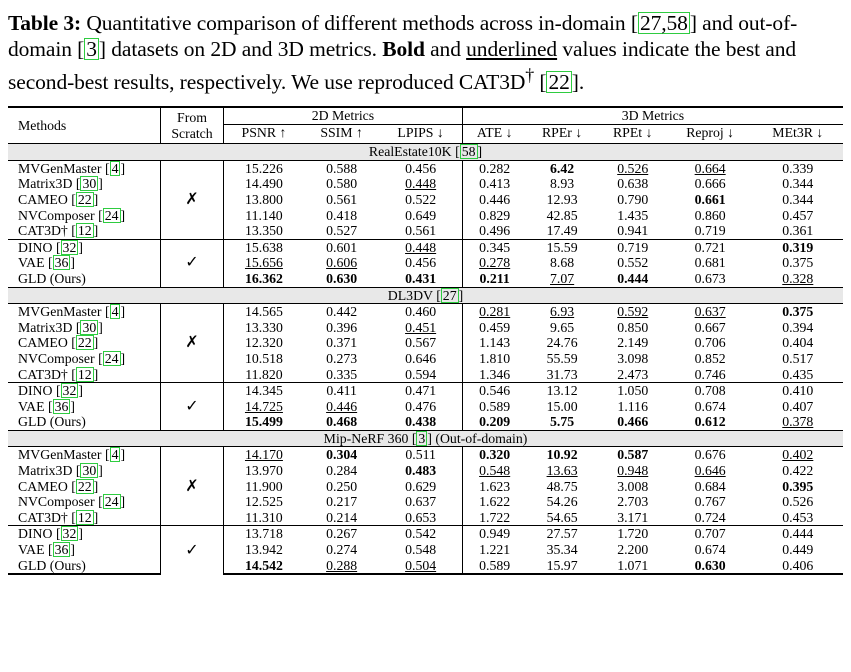  I want to click on metric-value: 0.496, so click(494, 231).